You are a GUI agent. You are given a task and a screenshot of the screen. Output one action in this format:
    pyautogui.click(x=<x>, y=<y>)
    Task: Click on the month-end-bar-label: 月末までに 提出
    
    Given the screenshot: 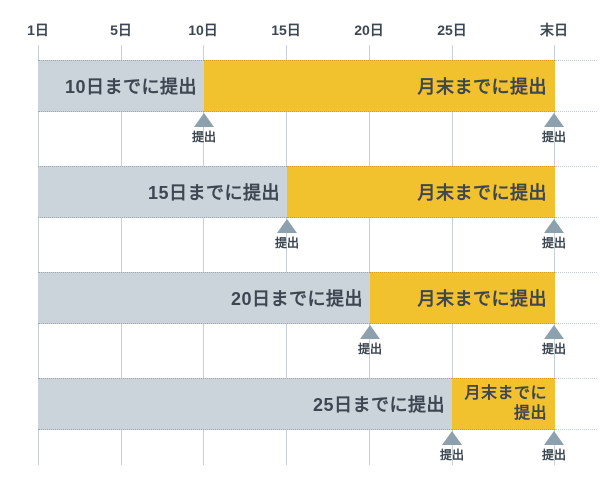 What is the action you would take?
    pyautogui.click(x=505, y=403)
    